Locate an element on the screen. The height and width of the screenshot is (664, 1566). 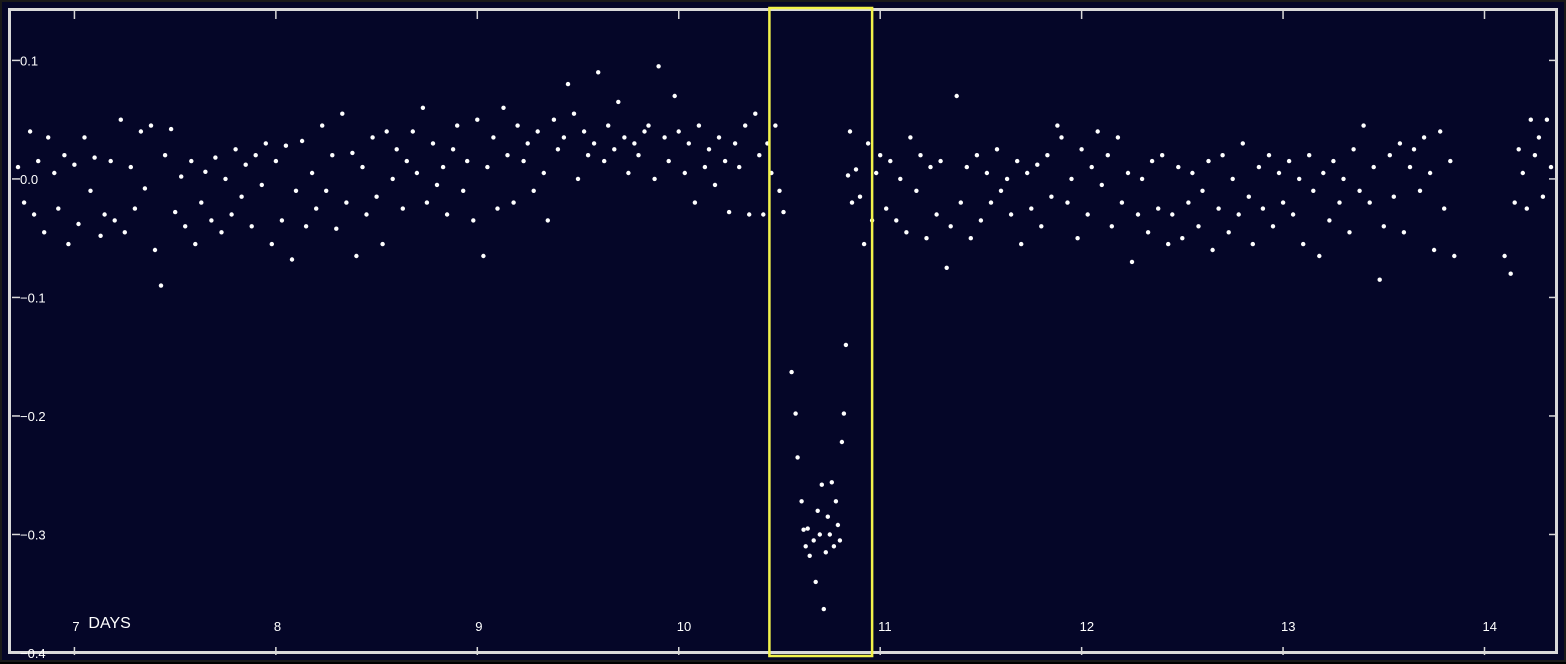
x-axis-label: DAYS is located at coordinates (109, 623).